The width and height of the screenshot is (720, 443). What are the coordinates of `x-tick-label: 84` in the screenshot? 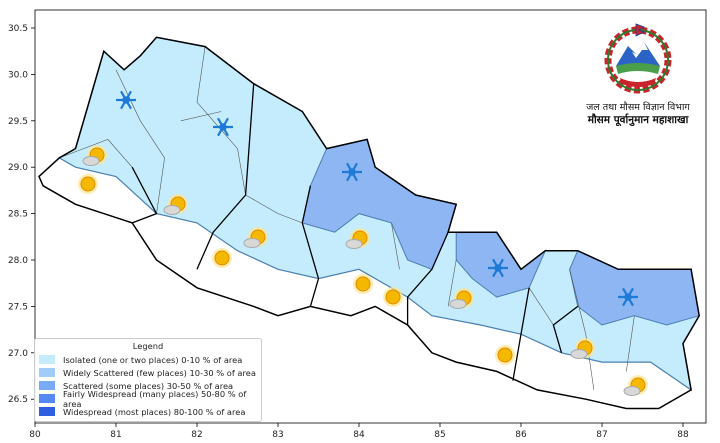 It's located at (359, 435).